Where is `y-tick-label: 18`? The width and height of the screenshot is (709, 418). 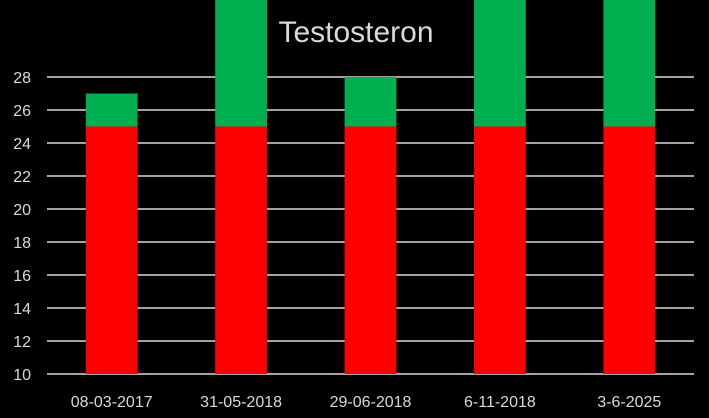
y-tick-label: 18 is located at coordinates (22, 243).